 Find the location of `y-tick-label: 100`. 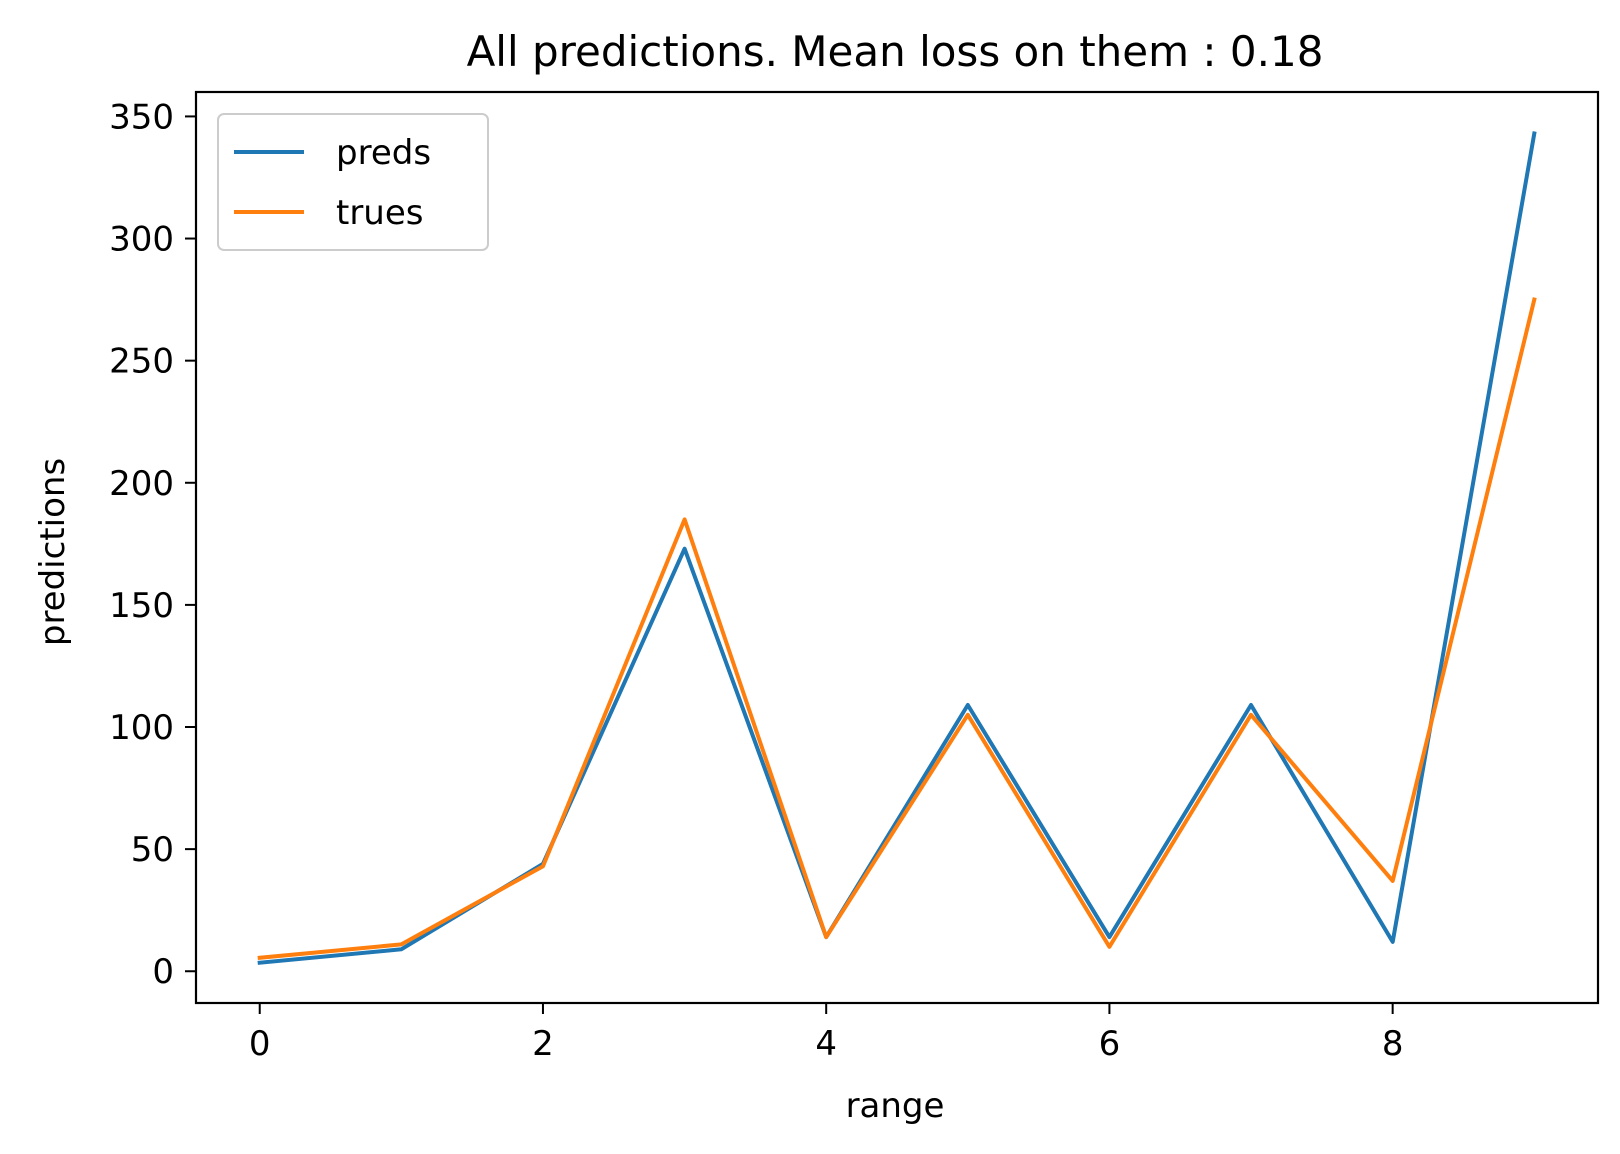

y-tick-label: 100 is located at coordinates (141, 728).